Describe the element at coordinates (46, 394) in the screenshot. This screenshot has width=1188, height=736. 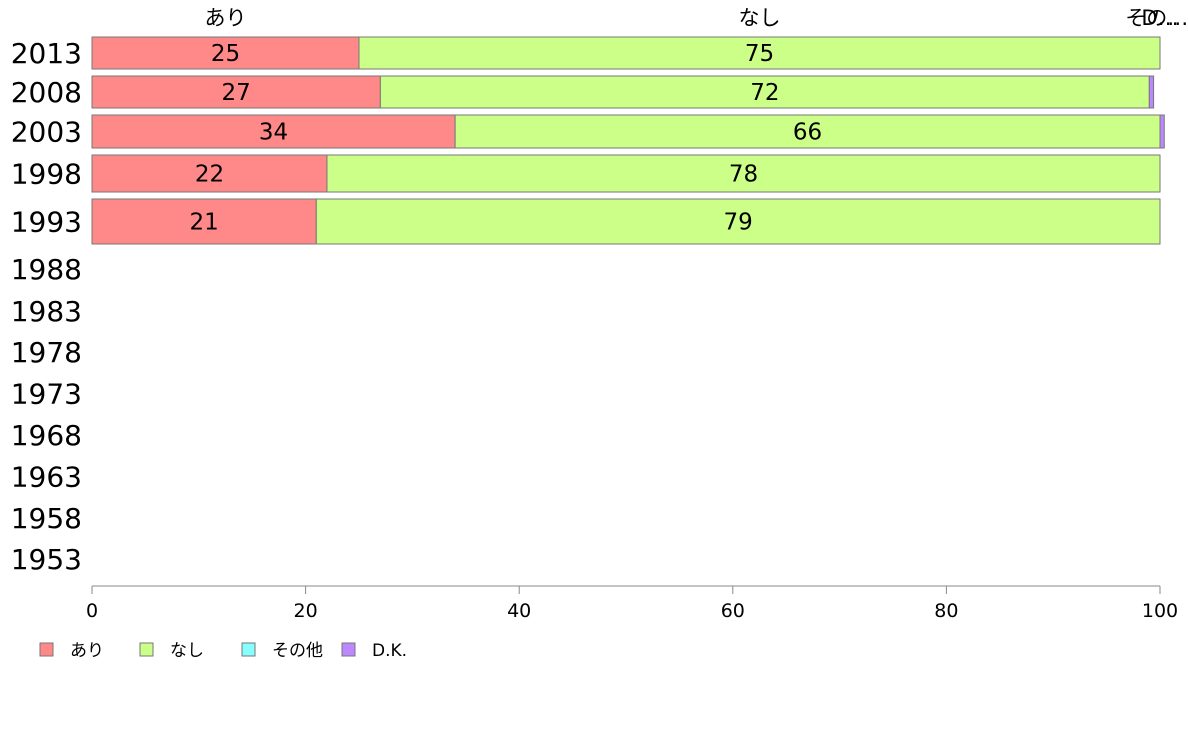
I see `year-label-1973: 1973` at that location.